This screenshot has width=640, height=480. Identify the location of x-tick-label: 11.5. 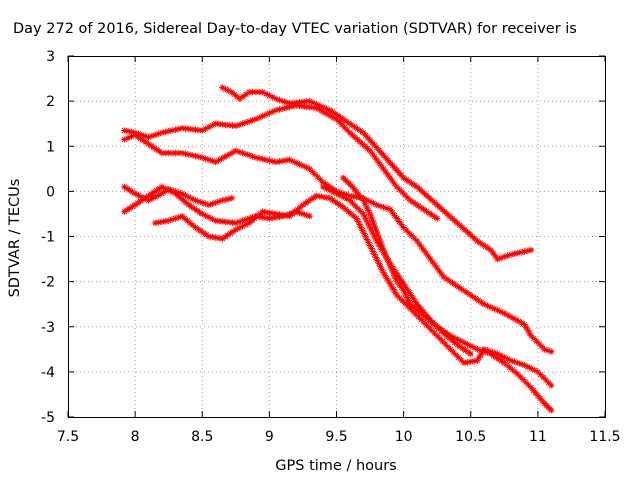
(604, 437).